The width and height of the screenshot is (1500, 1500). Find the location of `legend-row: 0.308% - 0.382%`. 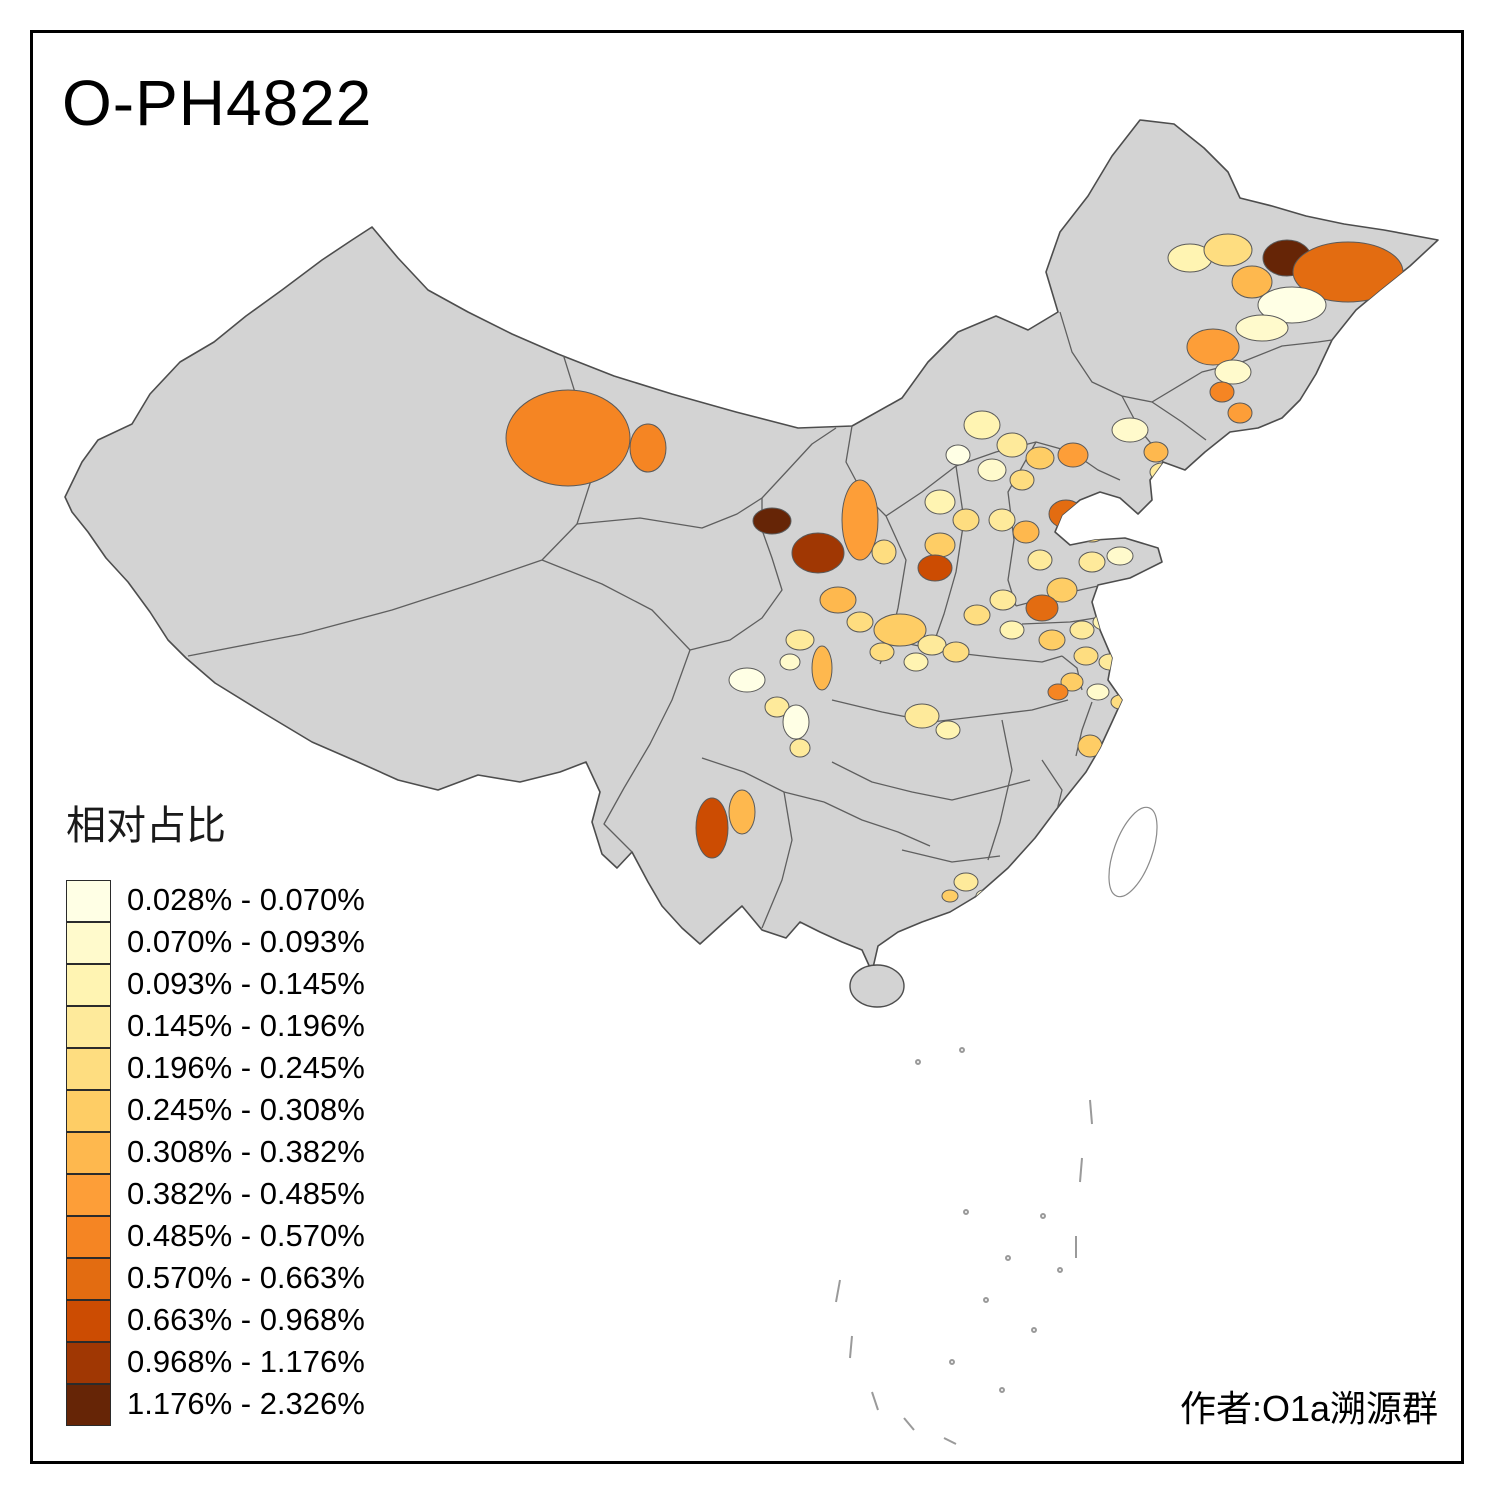

legend-row: 0.308% - 0.382% is located at coordinates (215, 1152).